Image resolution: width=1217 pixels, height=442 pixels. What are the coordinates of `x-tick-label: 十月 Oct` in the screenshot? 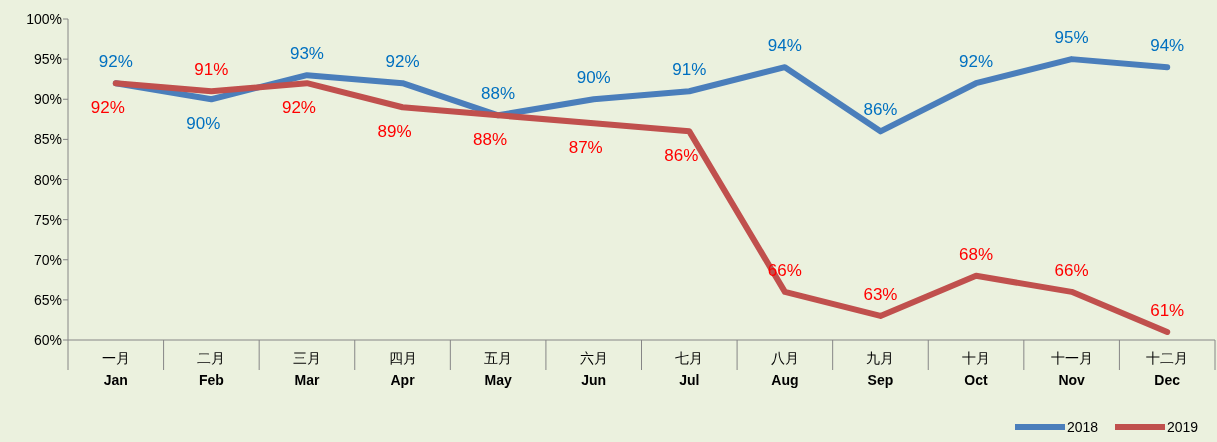 It's located at (976, 369).